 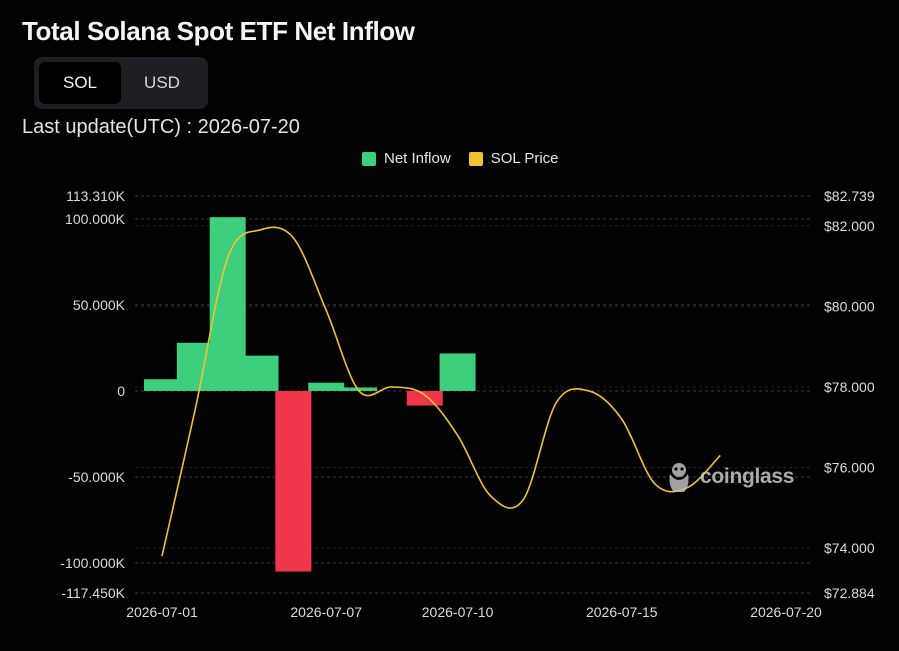 What do you see at coordinates (786, 612) in the screenshot?
I see `x-axis-tick-label: 2026-07-20` at bounding box center [786, 612].